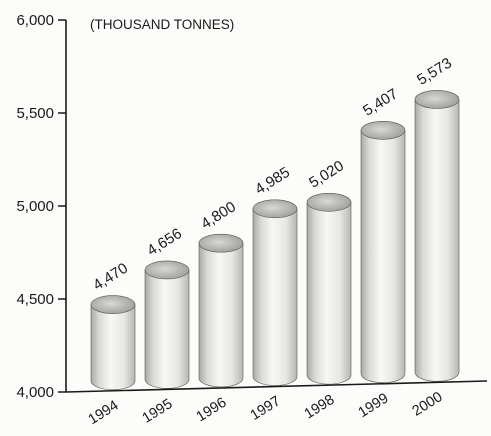  Describe the element at coordinates (218, 215) in the screenshot. I see `data-label: 4,800` at that location.